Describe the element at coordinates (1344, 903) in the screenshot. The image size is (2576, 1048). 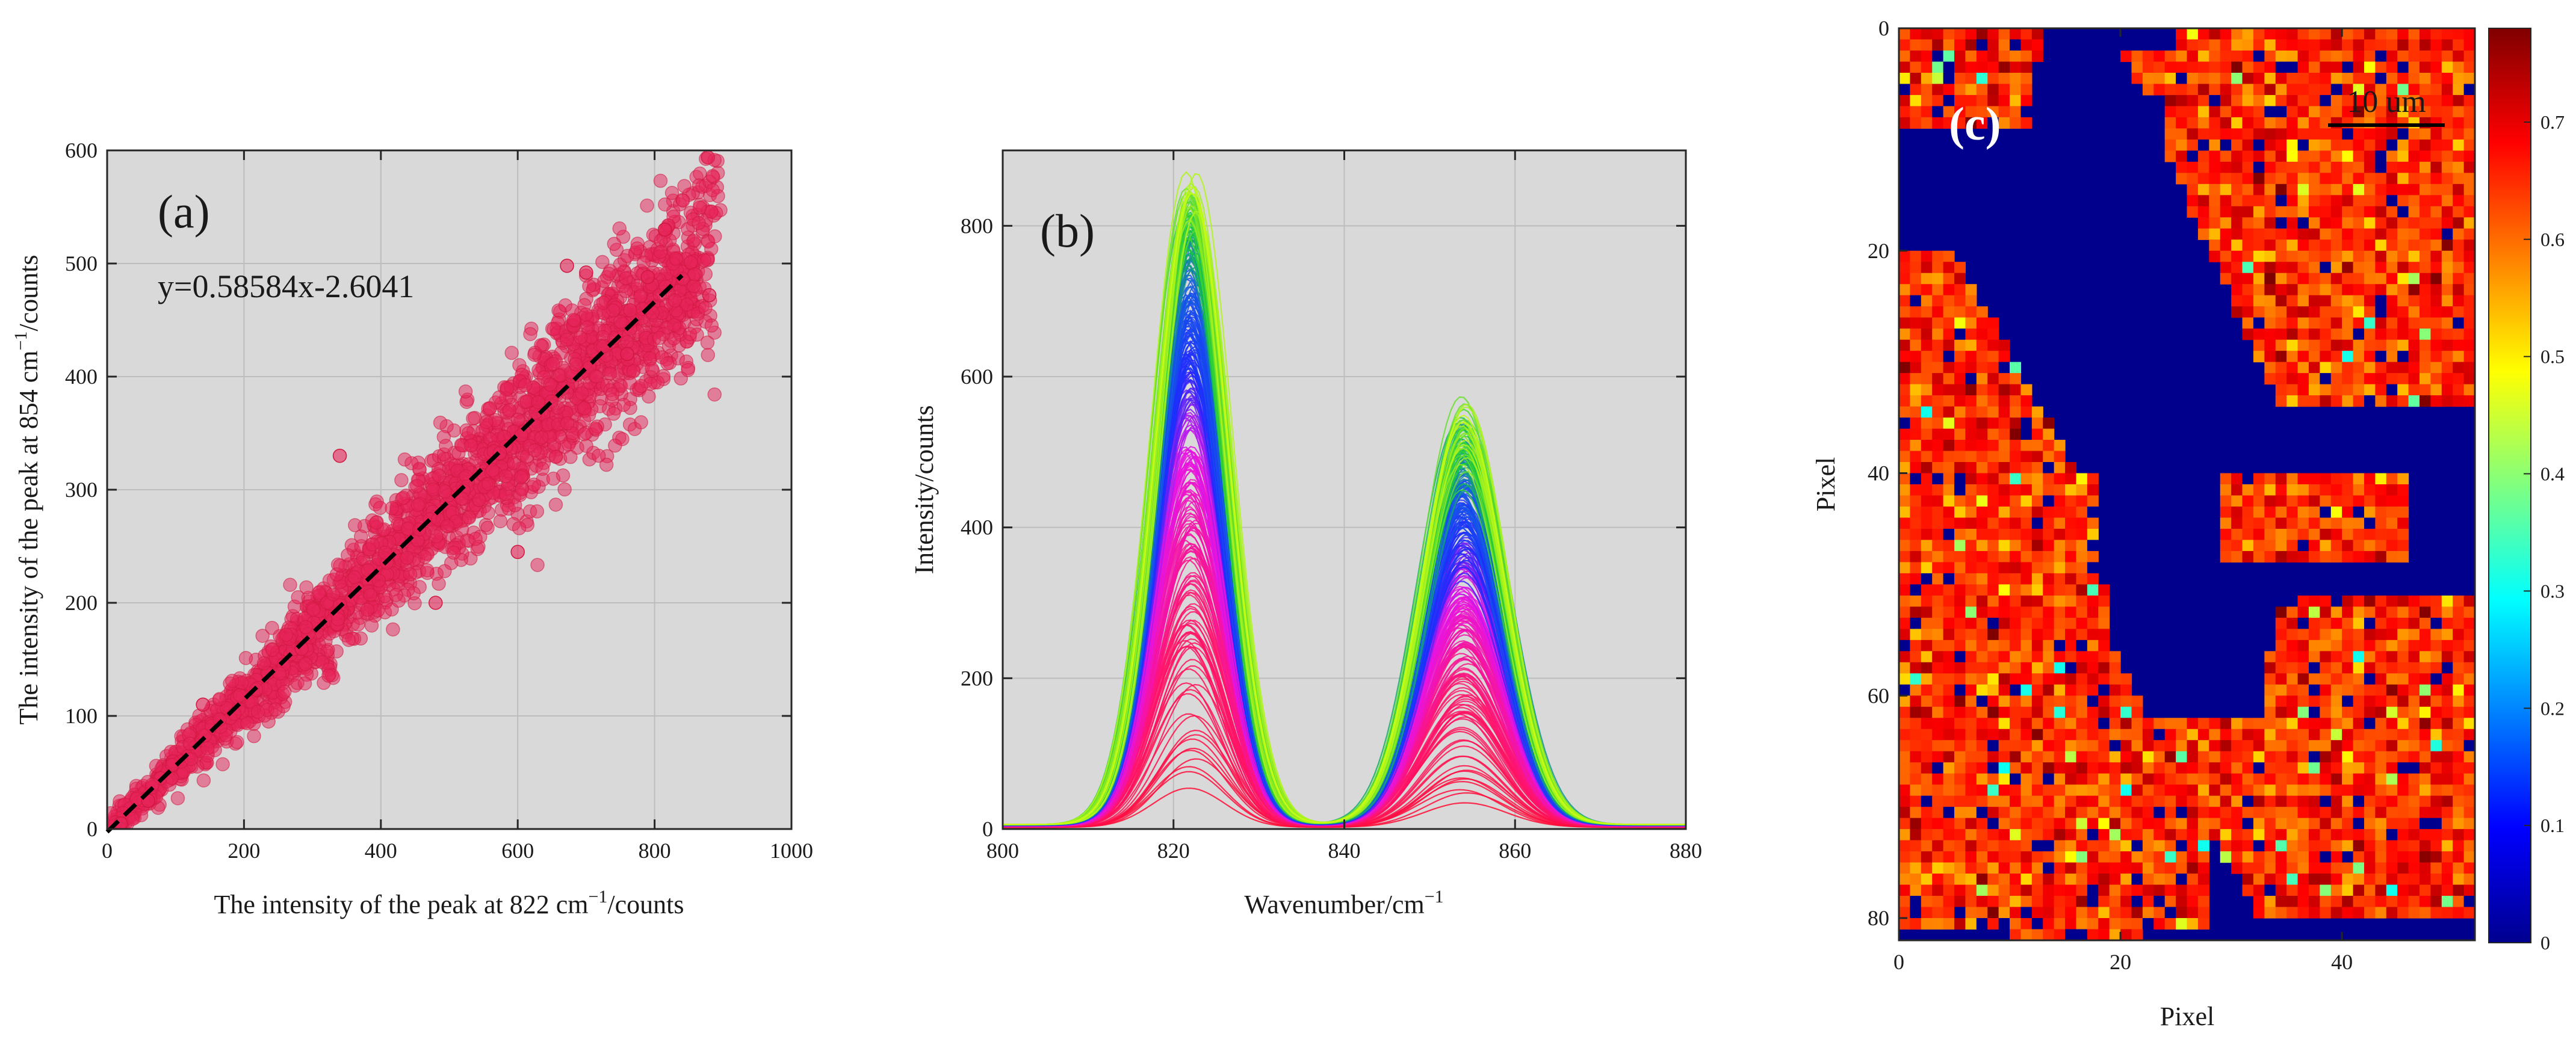
I see `panel-b-xlabel: Wavenumber/cm−1` at that location.